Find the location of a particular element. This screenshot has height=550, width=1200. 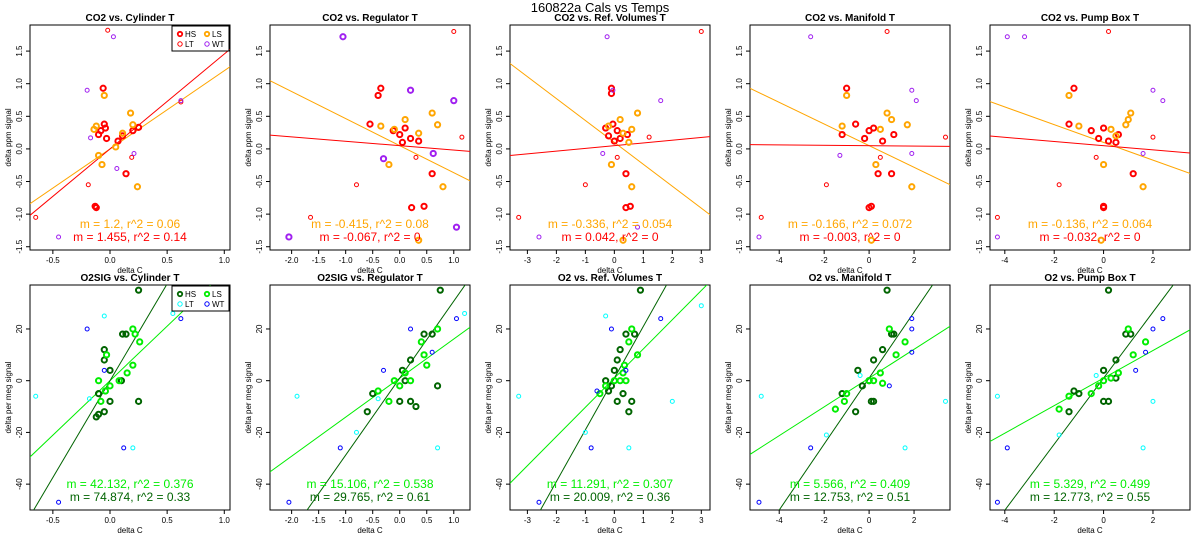

fit-annotation: m = 12.753, r^2 = 0.51 is located at coordinates (850, 497).